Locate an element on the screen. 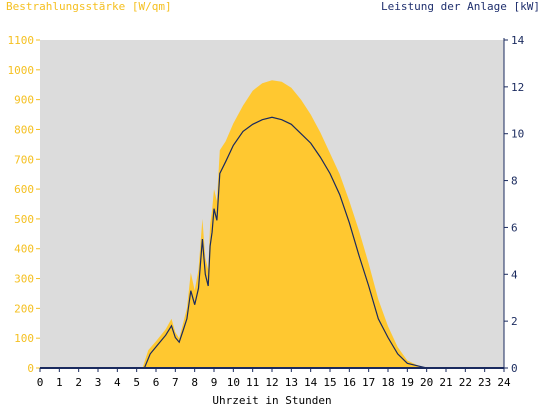  right-axis-tick-label: 8 is located at coordinates (514, 181).